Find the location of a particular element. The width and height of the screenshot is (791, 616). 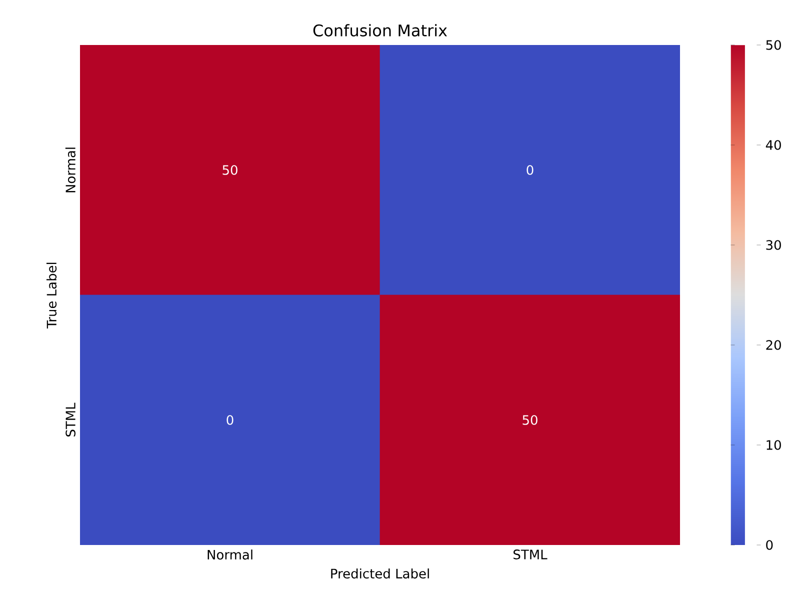

chart-title: Confusion Matrix is located at coordinates (380, 30).